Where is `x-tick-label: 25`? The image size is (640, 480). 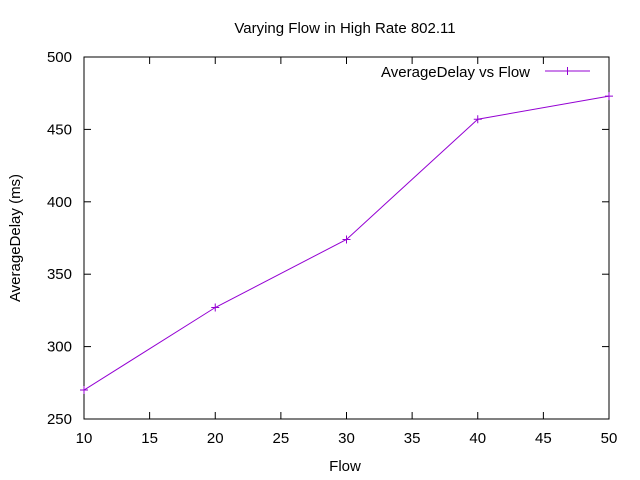 x-tick-label: 25 is located at coordinates (281, 438).